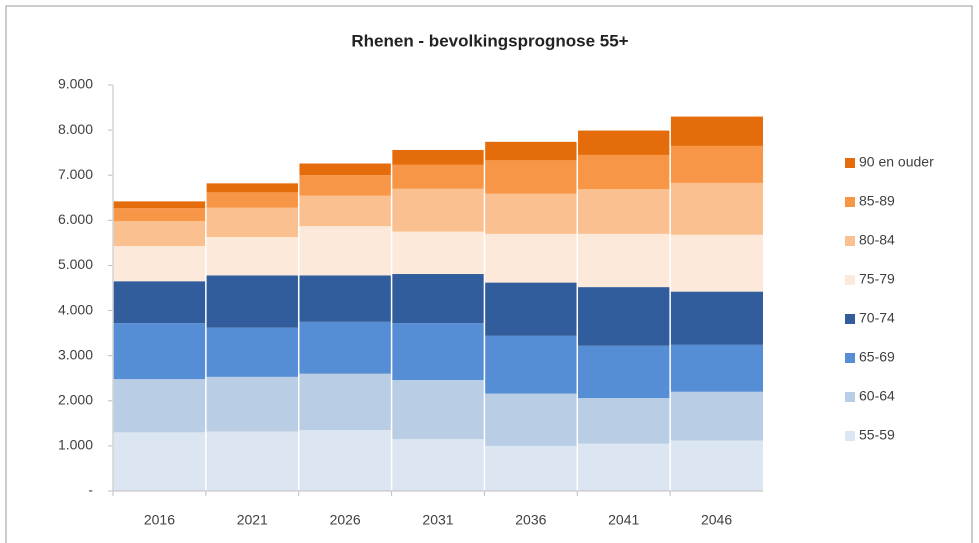 The width and height of the screenshot is (979, 543). I want to click on legend-label: 70-74, so click(877, 318).